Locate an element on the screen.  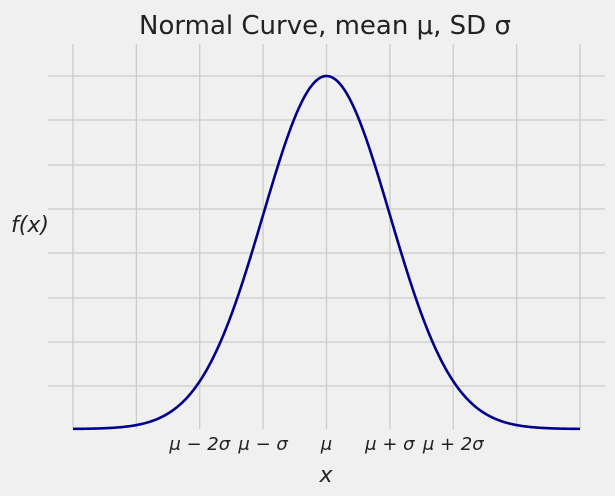
x-tick-labels: μ − 2σ μ − σ μ μ + σ μ + 2σ is located at coordinates (326, 444).